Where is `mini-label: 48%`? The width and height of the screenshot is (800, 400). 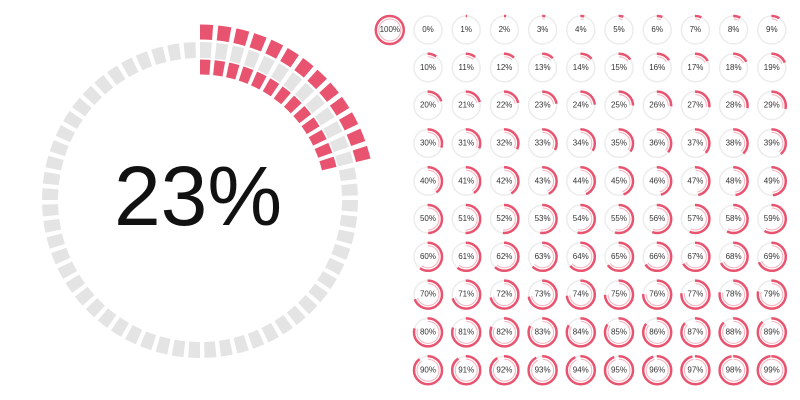
mini-label: 48% is located at coordinates (734, 180).